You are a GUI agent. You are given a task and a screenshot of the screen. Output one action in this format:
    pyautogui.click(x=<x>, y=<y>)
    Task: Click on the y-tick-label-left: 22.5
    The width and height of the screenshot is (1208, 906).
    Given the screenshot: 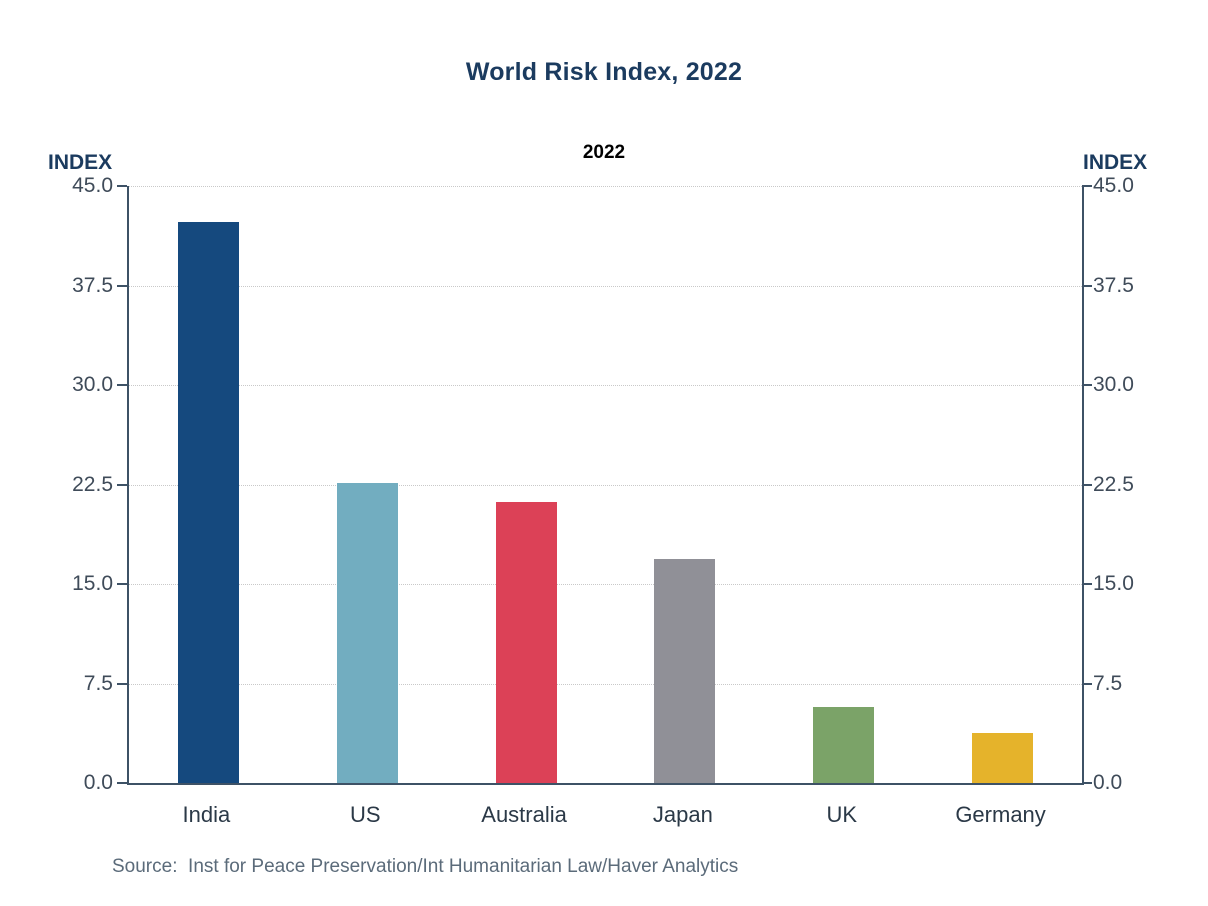 What is the action you would take?
    pyautogui.click(x=92, y=484)
    